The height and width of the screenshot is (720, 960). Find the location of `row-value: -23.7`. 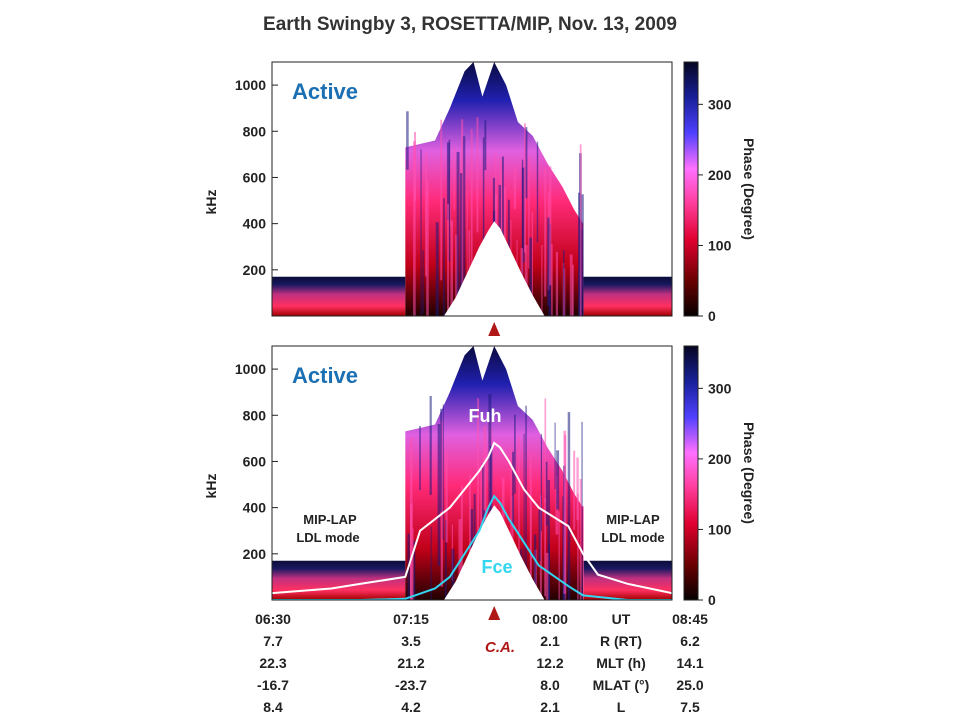

row-value: -23.7 is located at coordinates (411, 685).